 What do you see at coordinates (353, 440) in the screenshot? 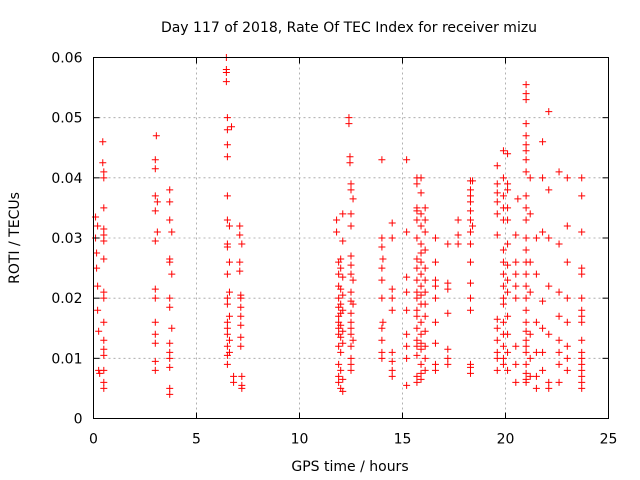
I see `x-tick-labels: 0 5 10 15 20 25` at bounding box center [353, 440].